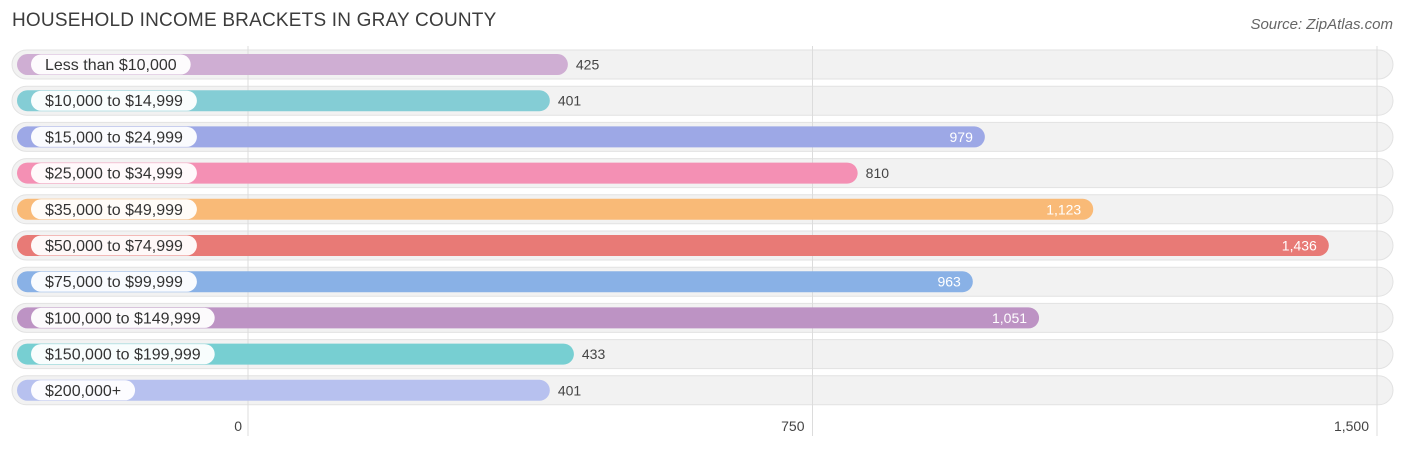 Image resolution: width=1406 pixels, height=449 pixels. I want to click on category-label: $15,000 to $24,999, so click(114, 137).